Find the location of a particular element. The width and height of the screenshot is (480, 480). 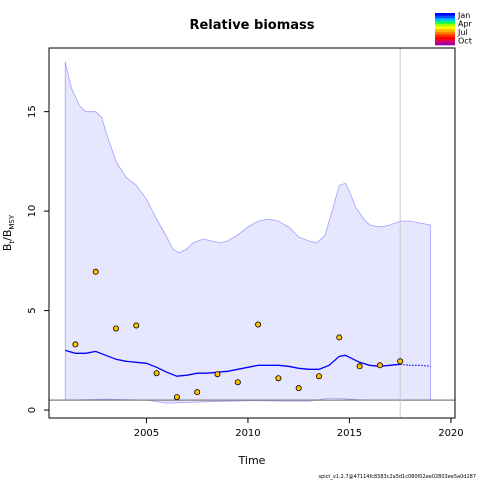

y-axis-label-mid: /B is located at coordinates (7, 235).